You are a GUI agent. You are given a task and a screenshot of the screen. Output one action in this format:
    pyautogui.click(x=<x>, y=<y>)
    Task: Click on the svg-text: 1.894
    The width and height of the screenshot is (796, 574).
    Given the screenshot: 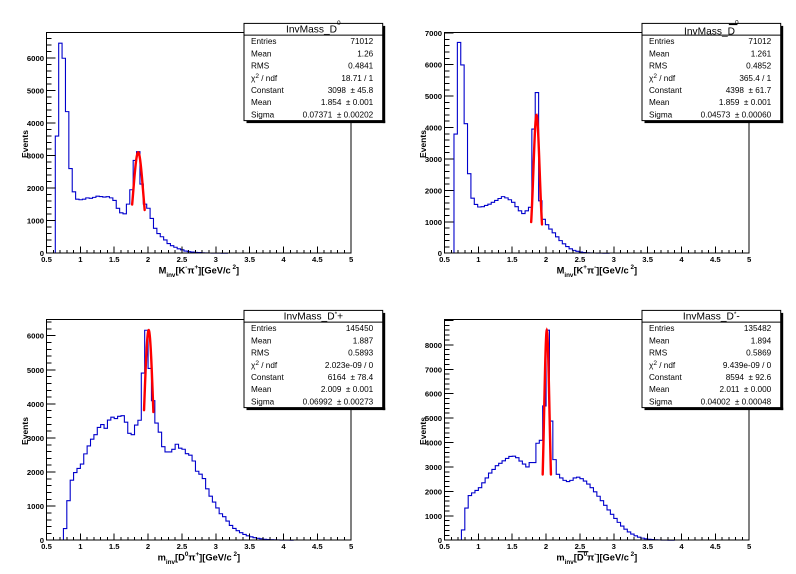 What is the action you would take?
    pyautogui.click(x=761, y=340)
    